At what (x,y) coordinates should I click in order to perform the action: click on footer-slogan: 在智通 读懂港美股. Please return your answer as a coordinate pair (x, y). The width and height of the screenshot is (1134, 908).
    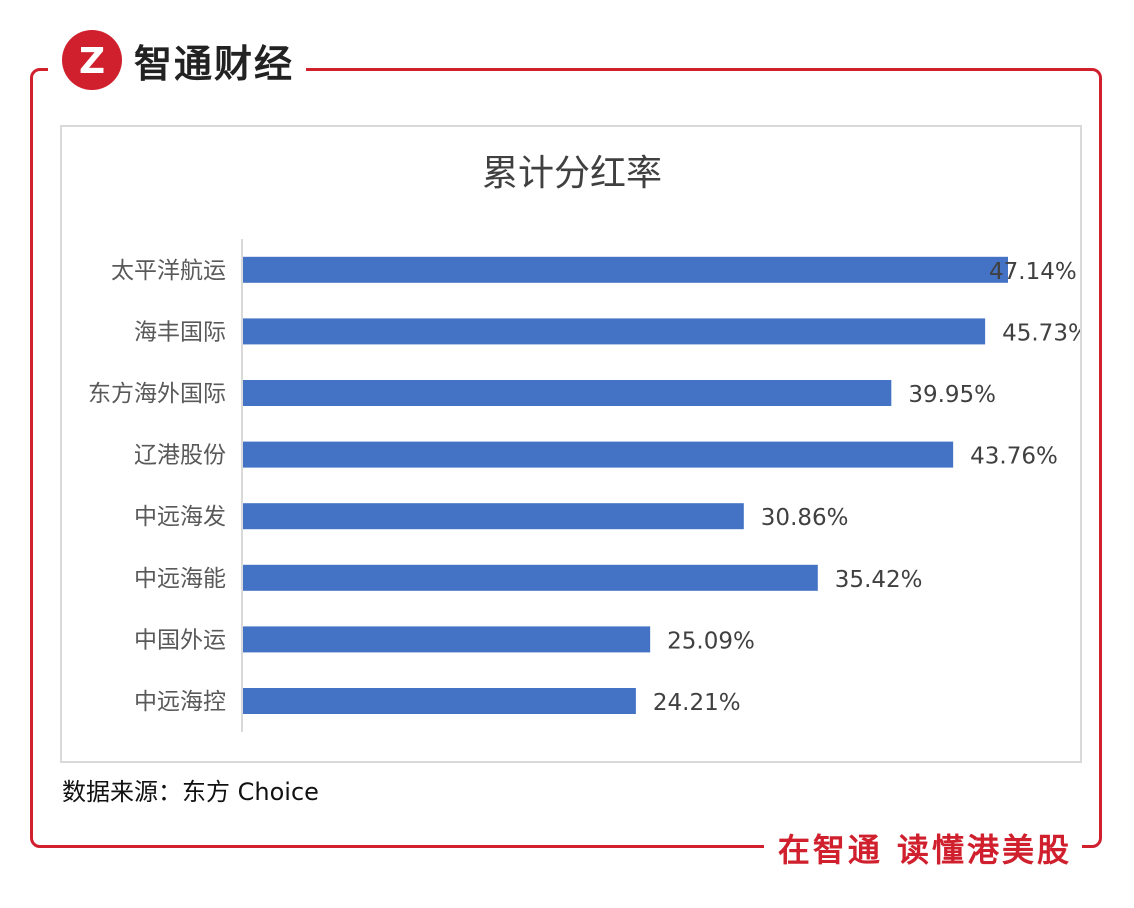
    Looking at the image, I should click on (922, 848).